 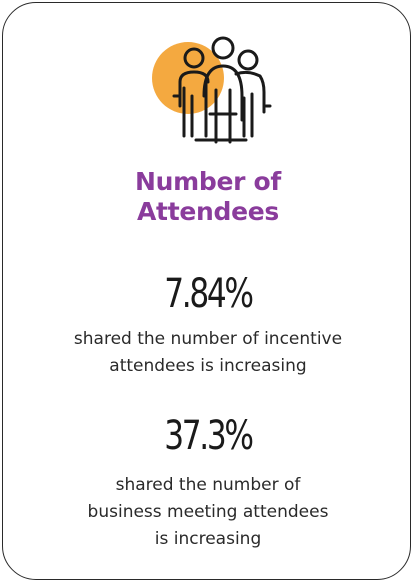 What do you see at coordinates (207, 181) in the screenshot?
I see `title-line-1: Number of` at bounding box center [207, 181].